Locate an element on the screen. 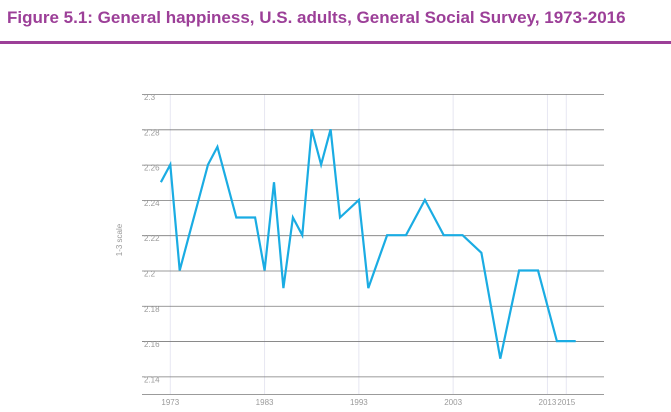 This screenshot has height=412, width=671. x-tick-label: 2013 is located at coordinates (548, 402).